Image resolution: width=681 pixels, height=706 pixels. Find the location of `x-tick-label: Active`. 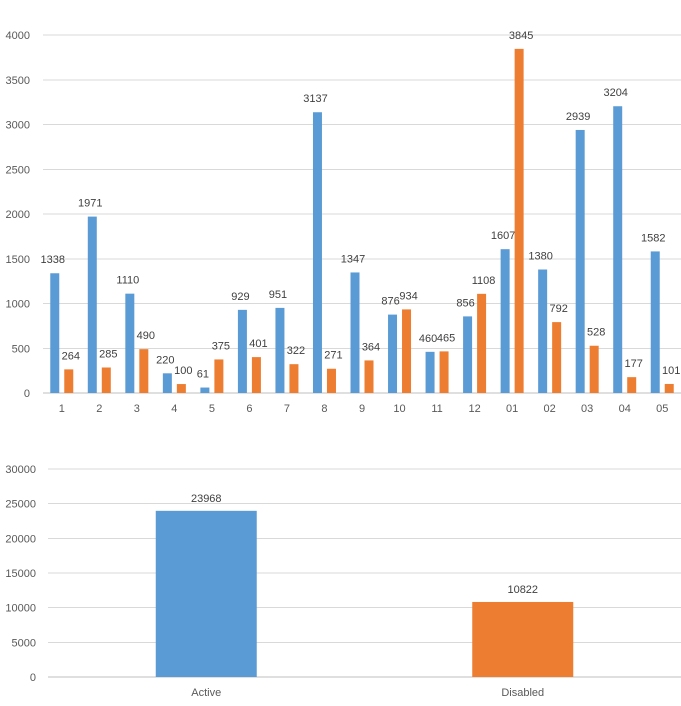

x-tick-label: Active is located at coordinates (206, 693).